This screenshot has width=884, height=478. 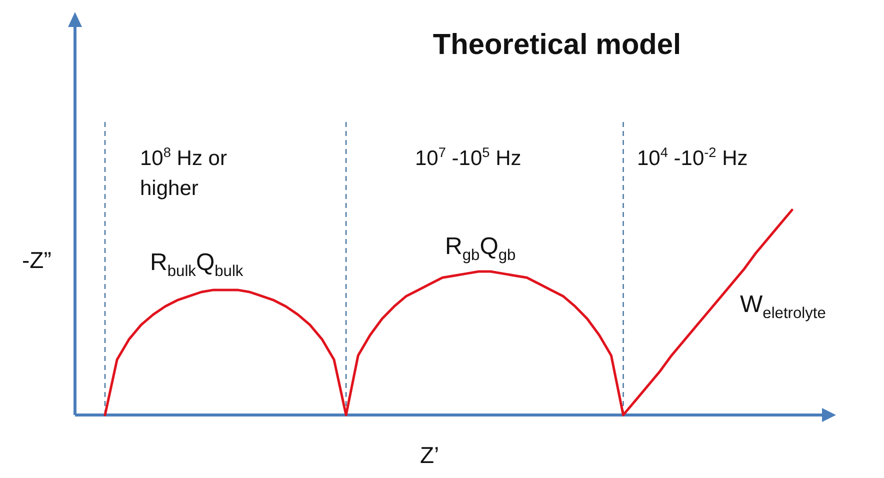 What do you see at coordinates (557, 45) in the screenshot?
I see `chart-title: Theoretical model` at bounding box center [557, 45].